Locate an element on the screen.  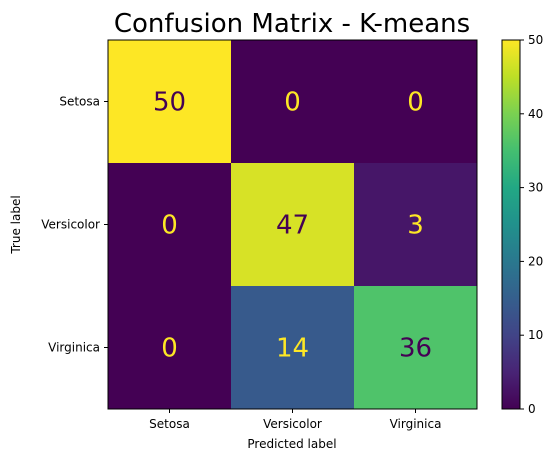
colorbar-tick-label: 20 is located at coordinates (535, 261).